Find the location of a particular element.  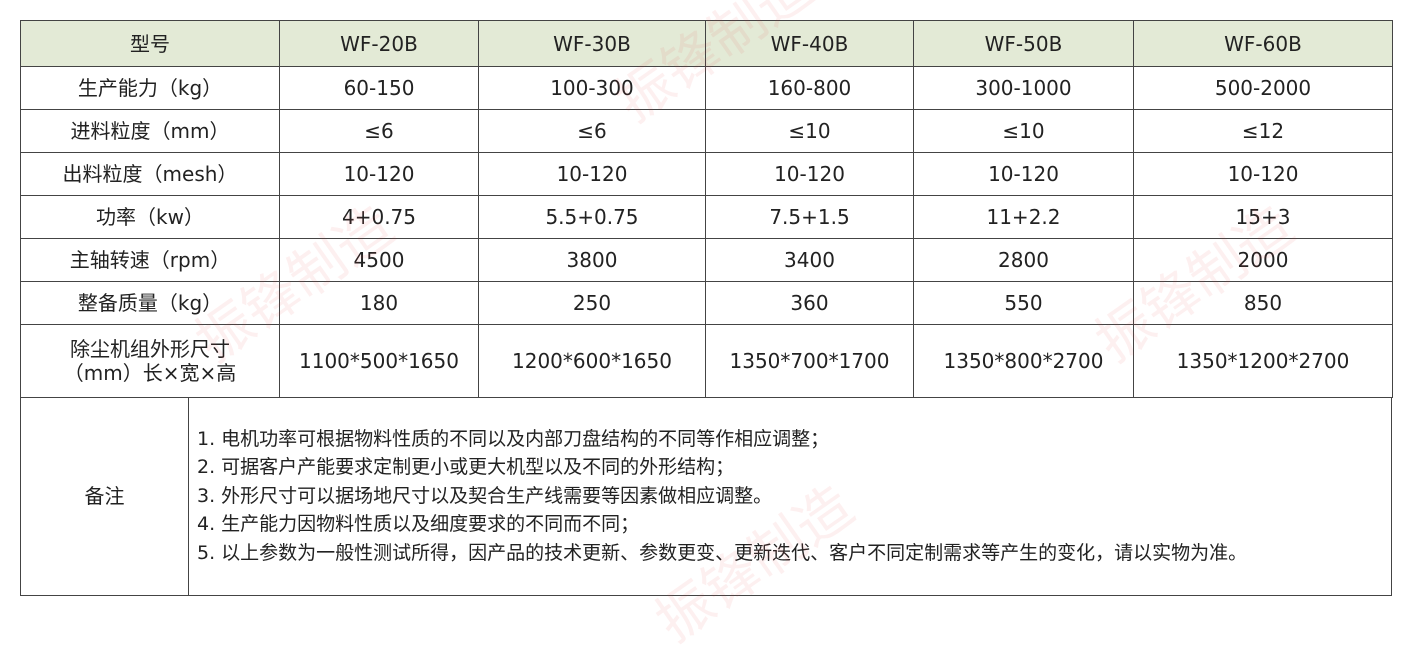

row-label: 出料粒度（mesh） is located at coordinates (150, 174).